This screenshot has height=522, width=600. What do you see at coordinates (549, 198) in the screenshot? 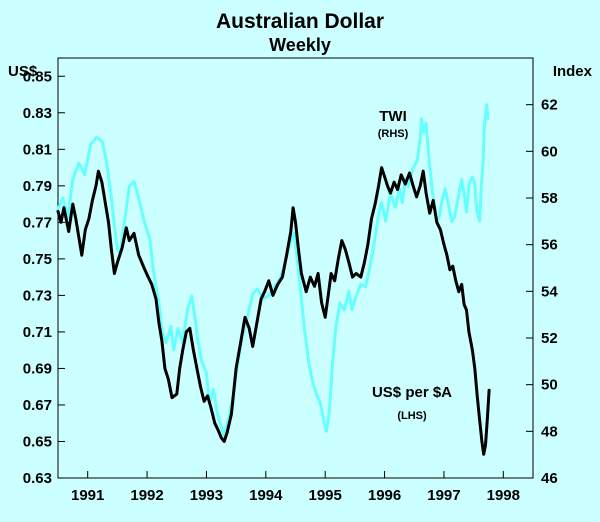
I see `right-tick-label: 58` at bounding box center [549, 198].